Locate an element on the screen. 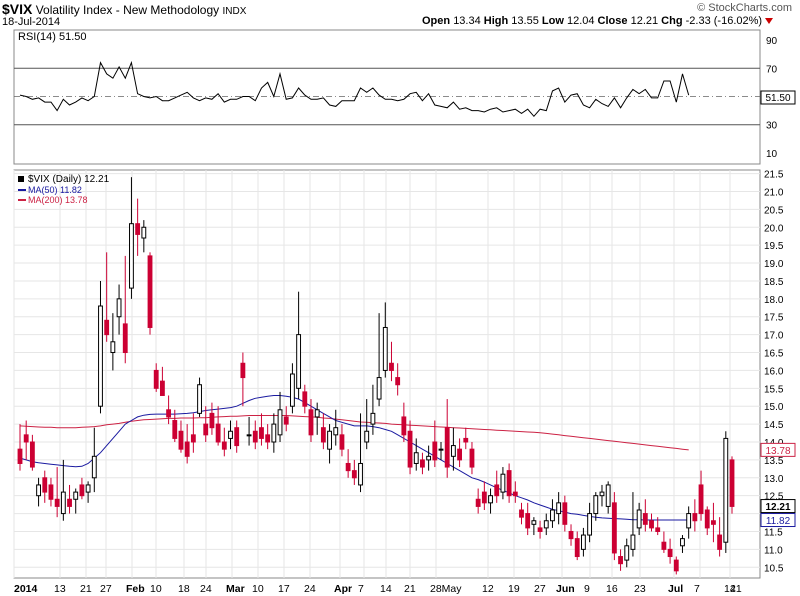 The image size is (800, 596). x-tick-label: 17 is located at coordinates (284, 589).